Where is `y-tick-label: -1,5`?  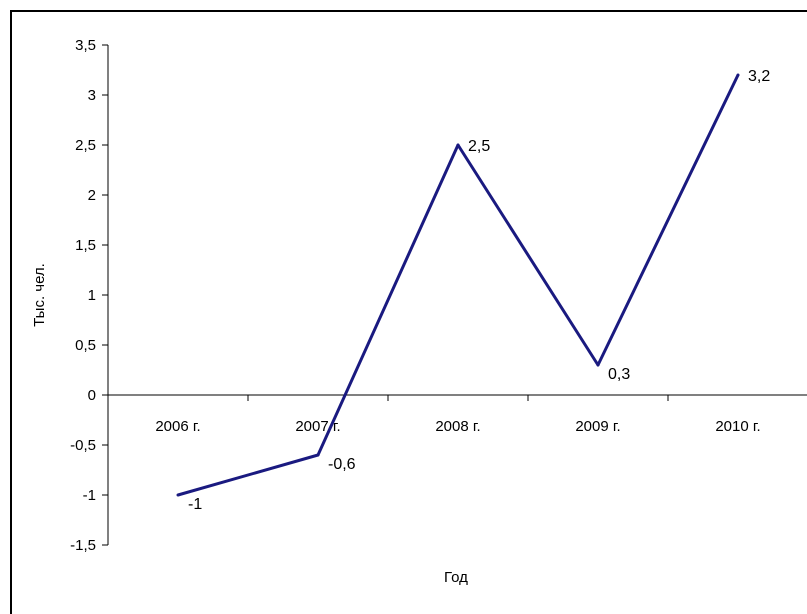 y-tick-label: -1,5 is located at coordinates (83, 545).